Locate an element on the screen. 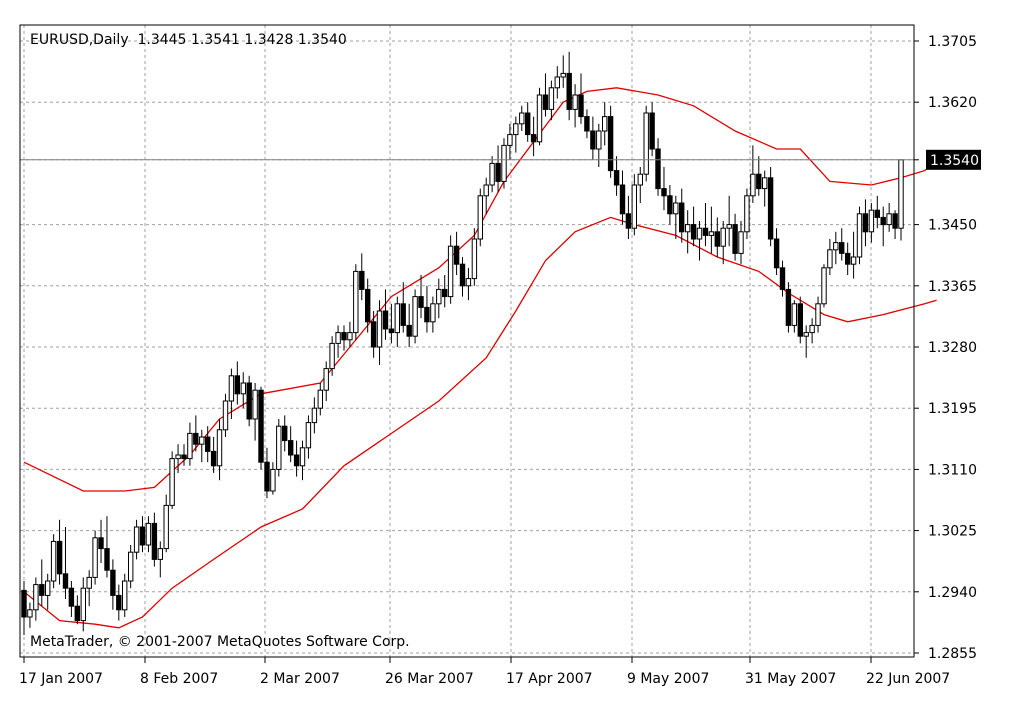  y-tick-label: 1.3365 is located at coordinates (952, 287).